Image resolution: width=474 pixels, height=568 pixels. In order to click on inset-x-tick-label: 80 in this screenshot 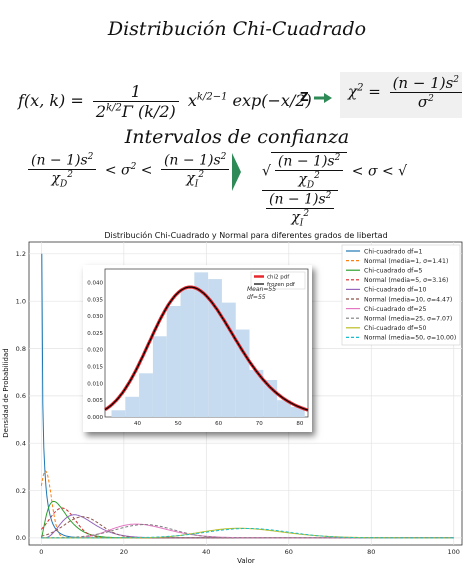, I will do `click(299, 424)`.